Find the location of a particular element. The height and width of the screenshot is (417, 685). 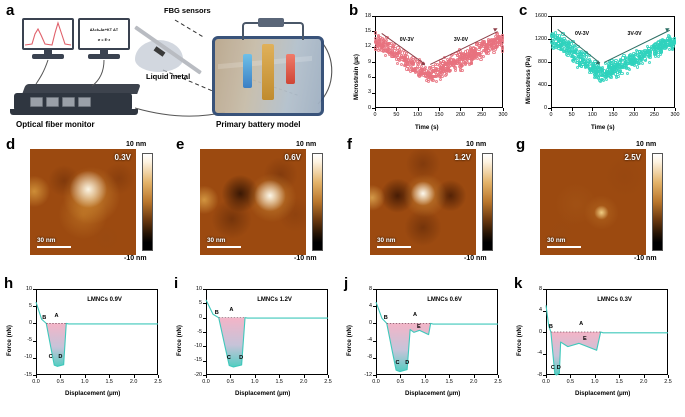

x-tick-label: 250 is located at coordinates (482, 115).